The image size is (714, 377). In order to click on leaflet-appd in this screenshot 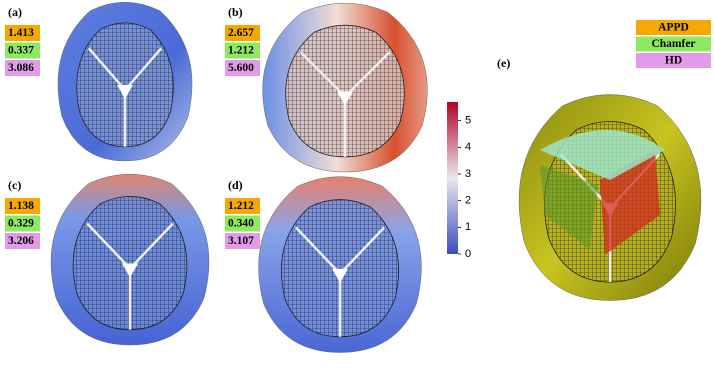, I will do `click(569, 207)`.